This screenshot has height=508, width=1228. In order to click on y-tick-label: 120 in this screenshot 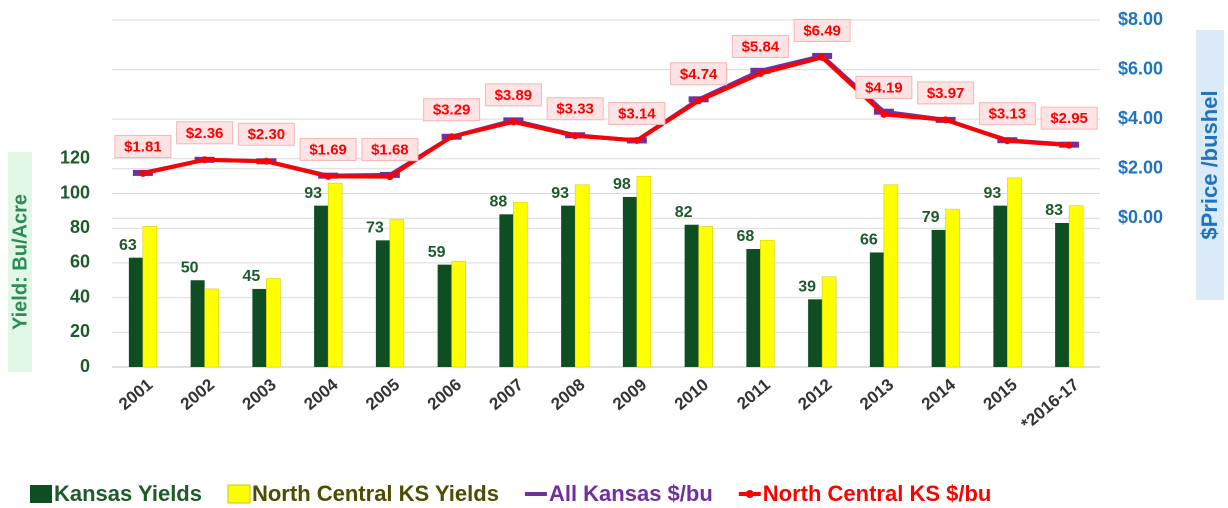, I will do `click(75, 158)`.